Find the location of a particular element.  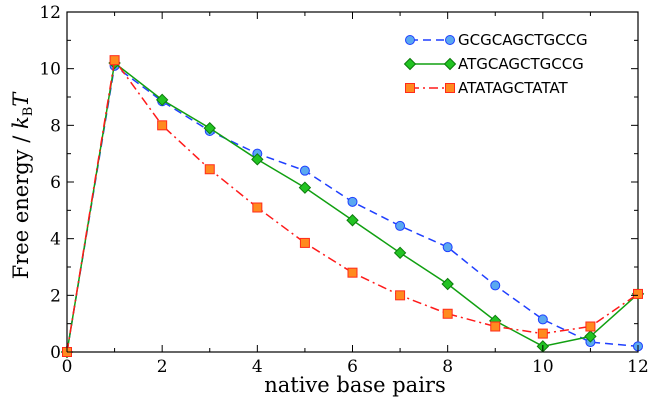

legend-label-1: GCGCAGCTGCCG is located at coordinates (523, 40).